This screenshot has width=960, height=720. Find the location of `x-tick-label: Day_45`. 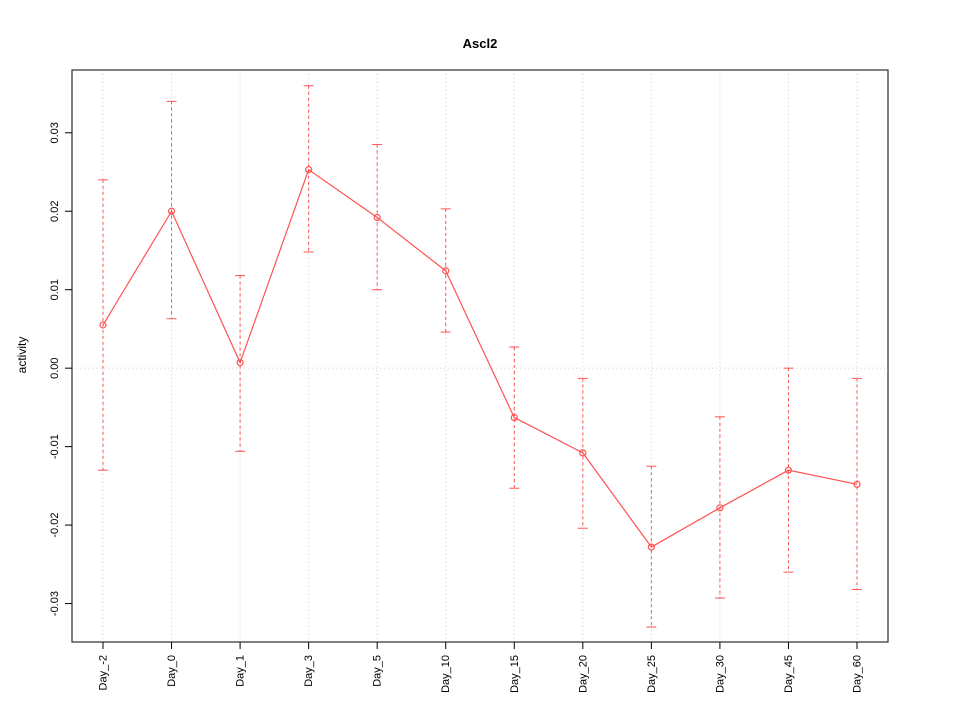

x-tick-label: Day_45 is located at coordinates (789, 674).